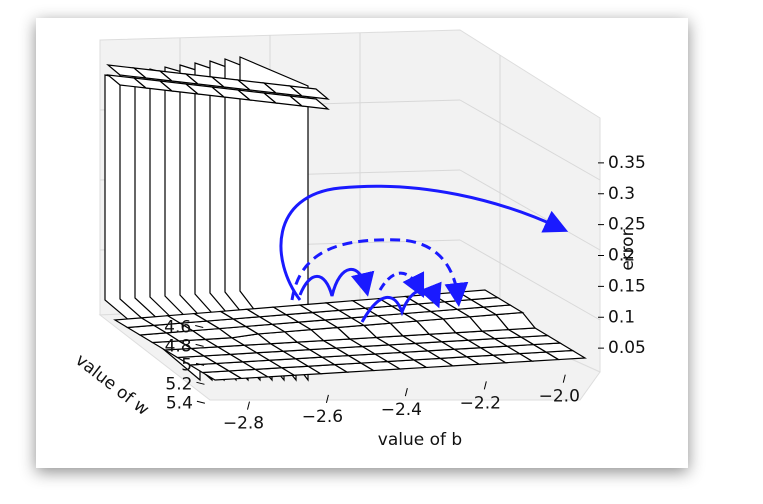 The height and width of the screenshot is (504, 763). I want to click on x-axis-label: value of b, so click(420, 440).